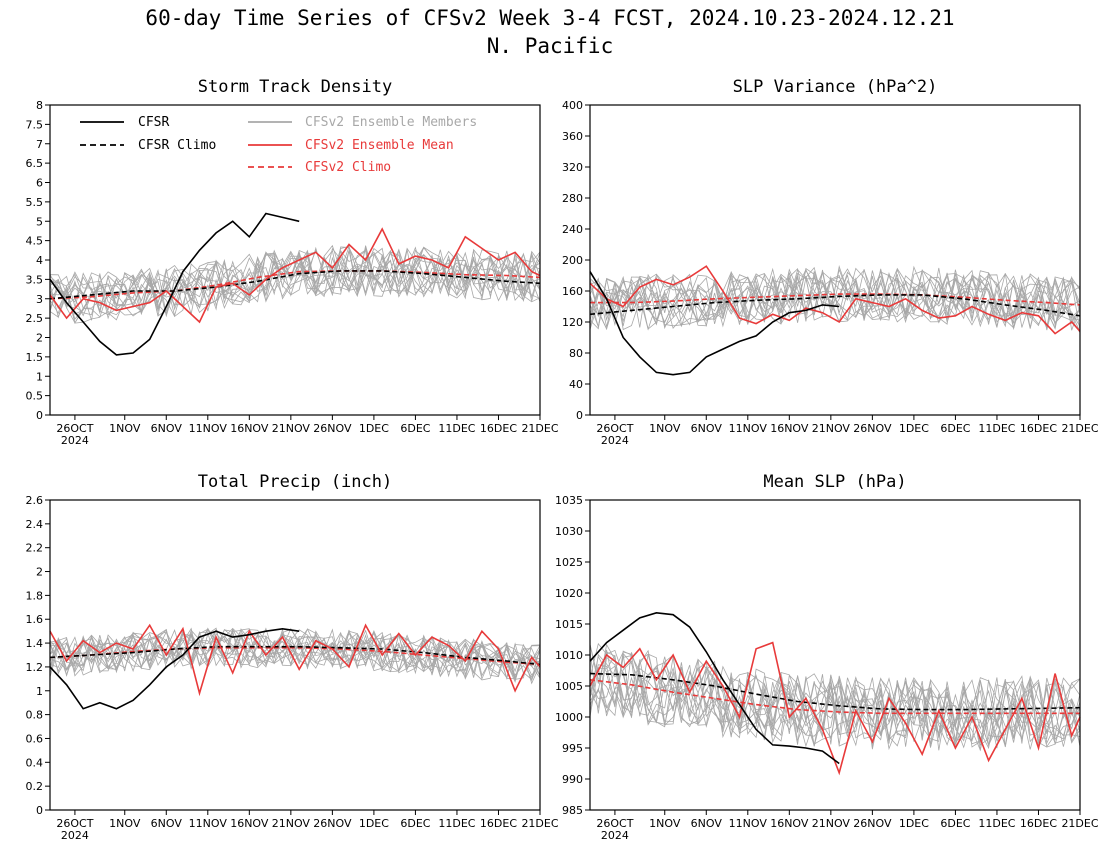 This screenshot has height=850, width=1100. I want to click on legend-label-cfsr: CFSR, so click(153, 122).